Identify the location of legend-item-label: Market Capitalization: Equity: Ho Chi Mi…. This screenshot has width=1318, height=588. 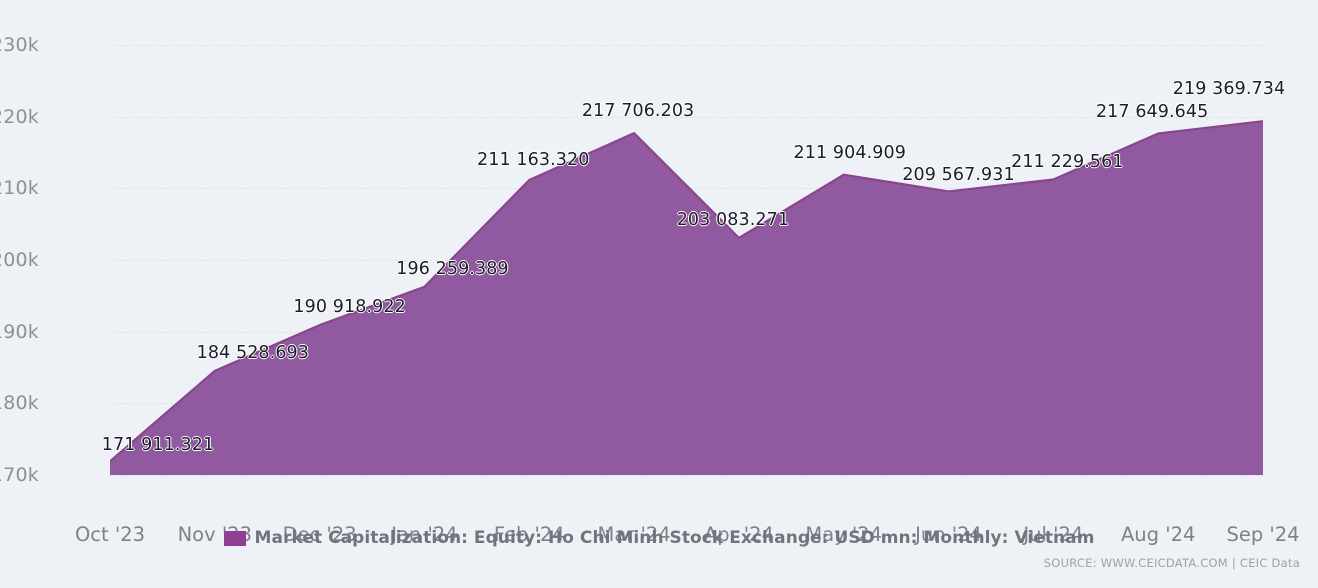
(674, 538).